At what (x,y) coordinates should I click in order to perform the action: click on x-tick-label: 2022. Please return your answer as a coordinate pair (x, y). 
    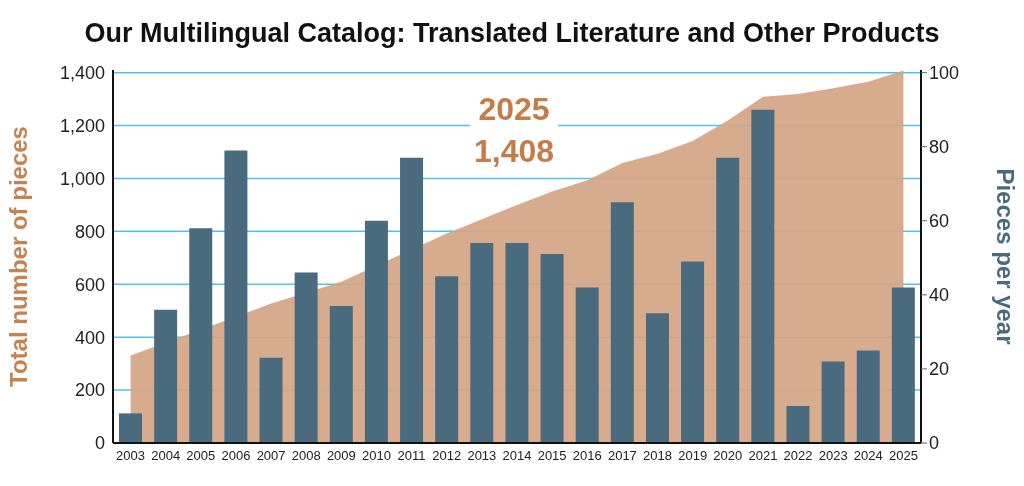
    Looking at the image, I should click on (798, 456).